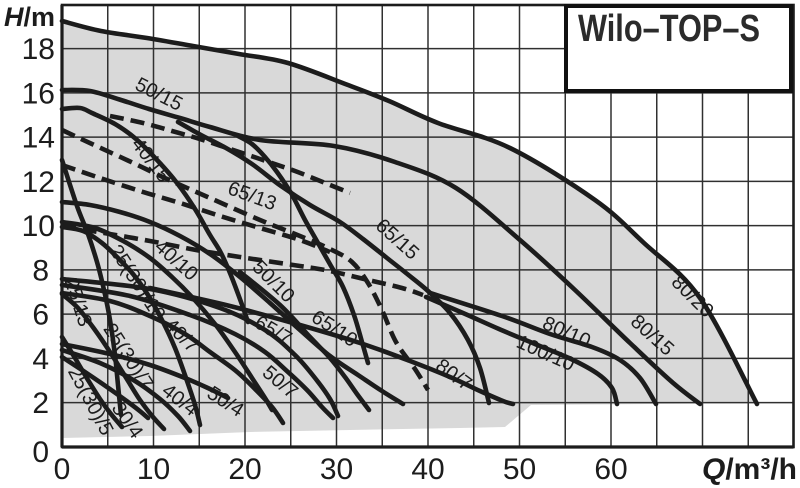  I want to click on svg-text: H/m, so click(29, 17).